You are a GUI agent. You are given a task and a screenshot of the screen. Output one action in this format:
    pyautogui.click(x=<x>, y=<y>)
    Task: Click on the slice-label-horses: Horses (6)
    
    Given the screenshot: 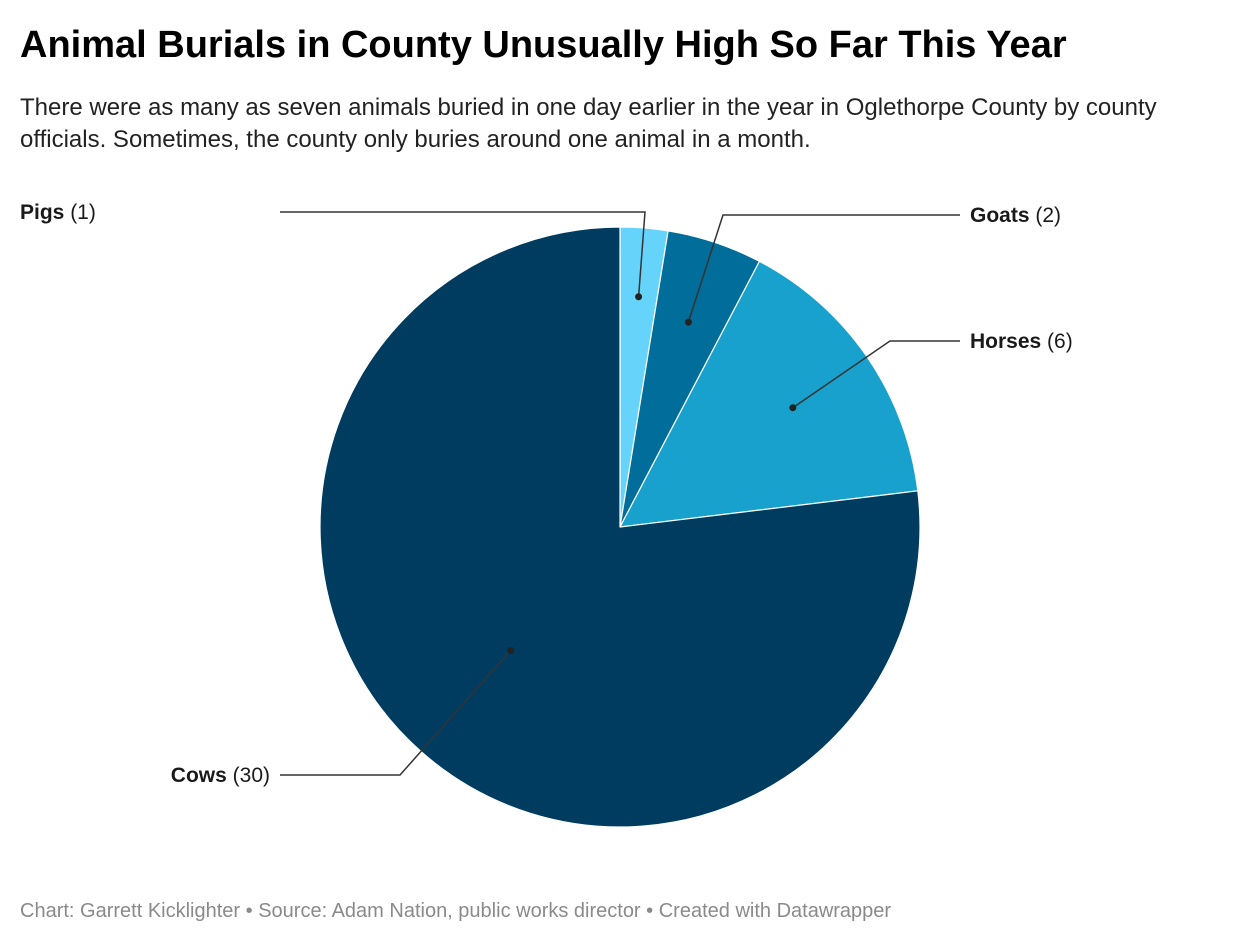 What is the action you would take?
    pyautogui.click(x=1021, y=341)
    